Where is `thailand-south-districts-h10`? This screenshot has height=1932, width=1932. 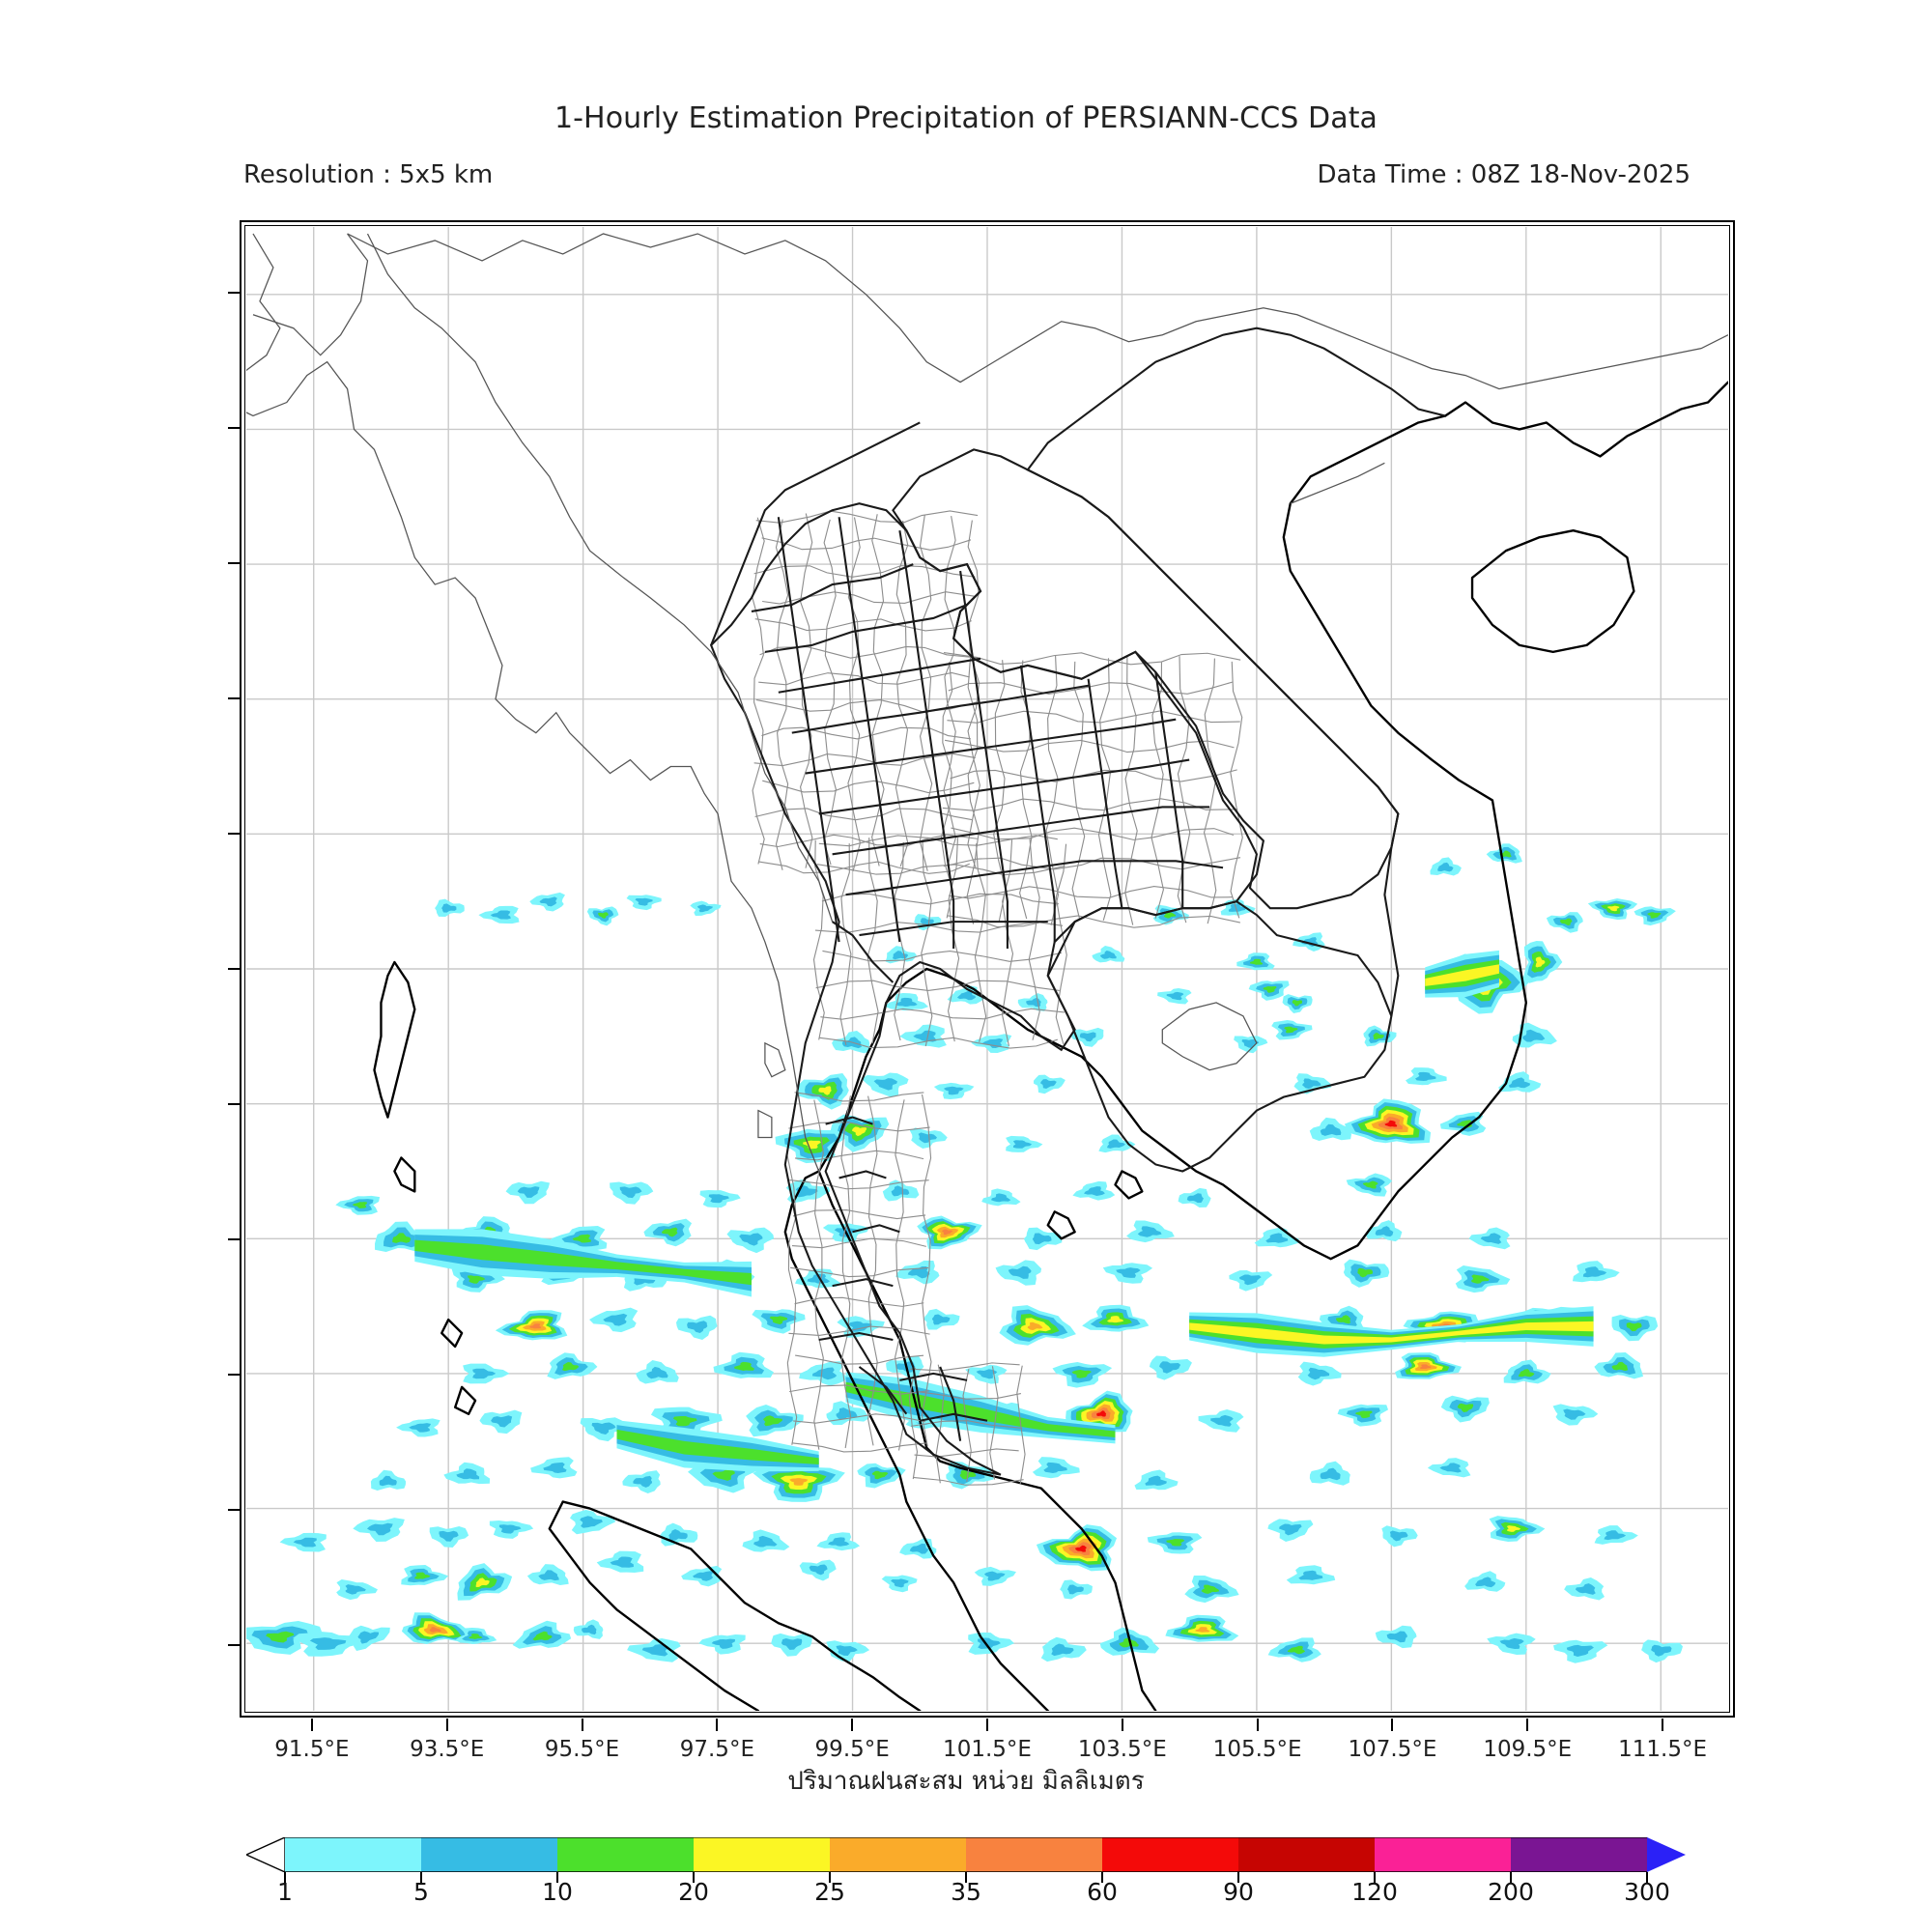
thailand-south-districts-h10 is located at coordinates (859, 1155).